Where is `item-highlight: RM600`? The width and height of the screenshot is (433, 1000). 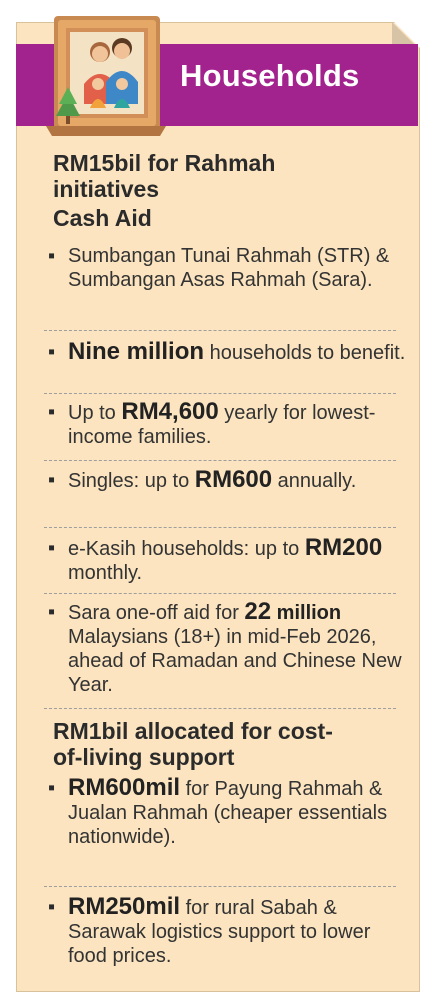 item-highlight: RM600 is located at coordinates (233, 479).